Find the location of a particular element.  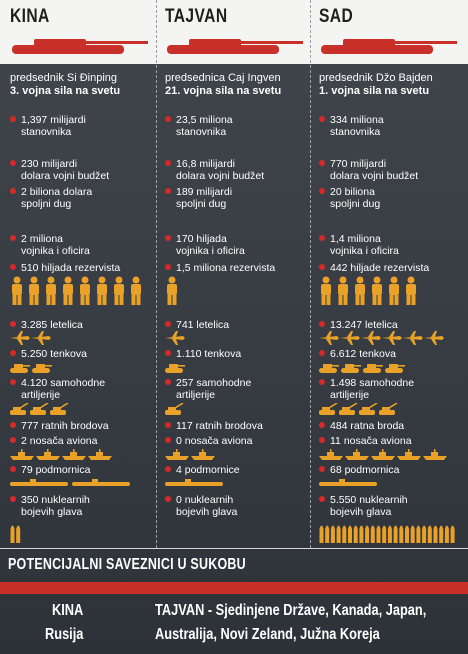

stat-population: 334 miliona stanovnika is located at coordinates (351, 126).